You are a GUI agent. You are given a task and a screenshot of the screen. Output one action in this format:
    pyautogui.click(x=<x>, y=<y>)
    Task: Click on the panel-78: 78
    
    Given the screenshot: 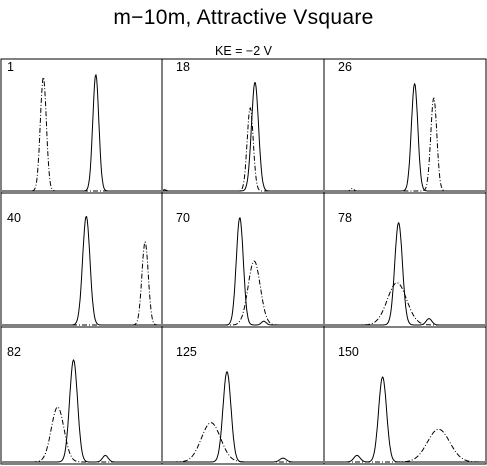 What is the action you would take?
    pyautogui.click(x=405, y=260)
    